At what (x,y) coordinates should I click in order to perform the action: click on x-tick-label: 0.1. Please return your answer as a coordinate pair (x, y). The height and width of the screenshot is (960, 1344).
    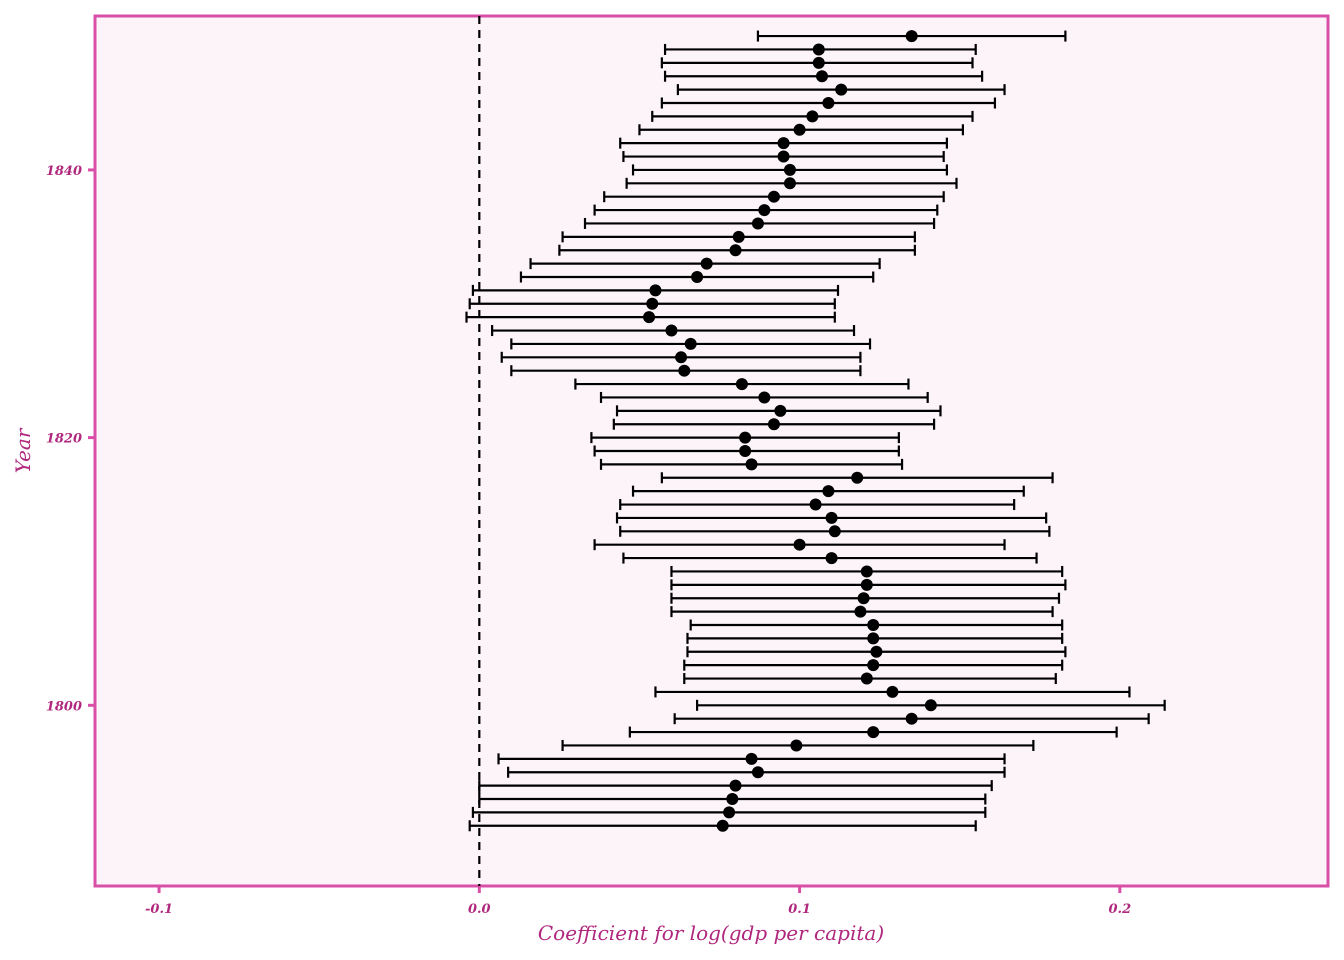
    Looking at the image, I should click on (799, 909).